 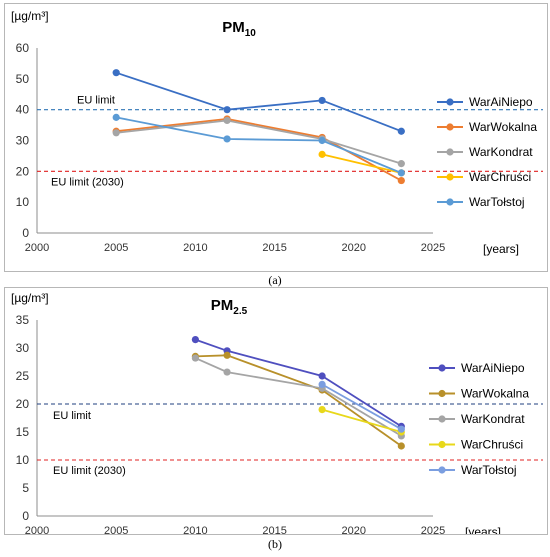 What do you see at coordinates (25, 488) in the screenshot?
I see `y-tick-label: 5` at bounding box center [25, 488].